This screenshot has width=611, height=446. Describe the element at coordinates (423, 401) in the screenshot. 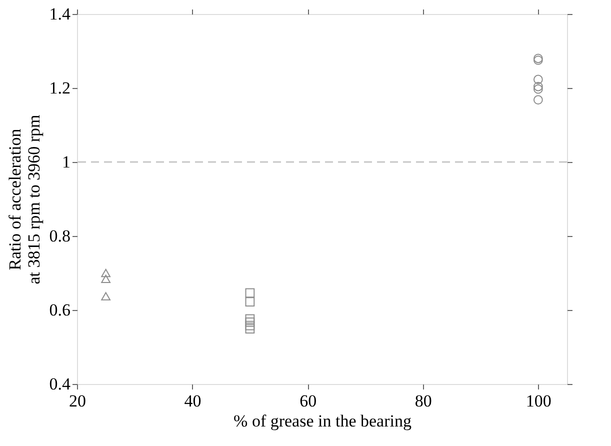

I see `x-tick-label: 80` at that location.